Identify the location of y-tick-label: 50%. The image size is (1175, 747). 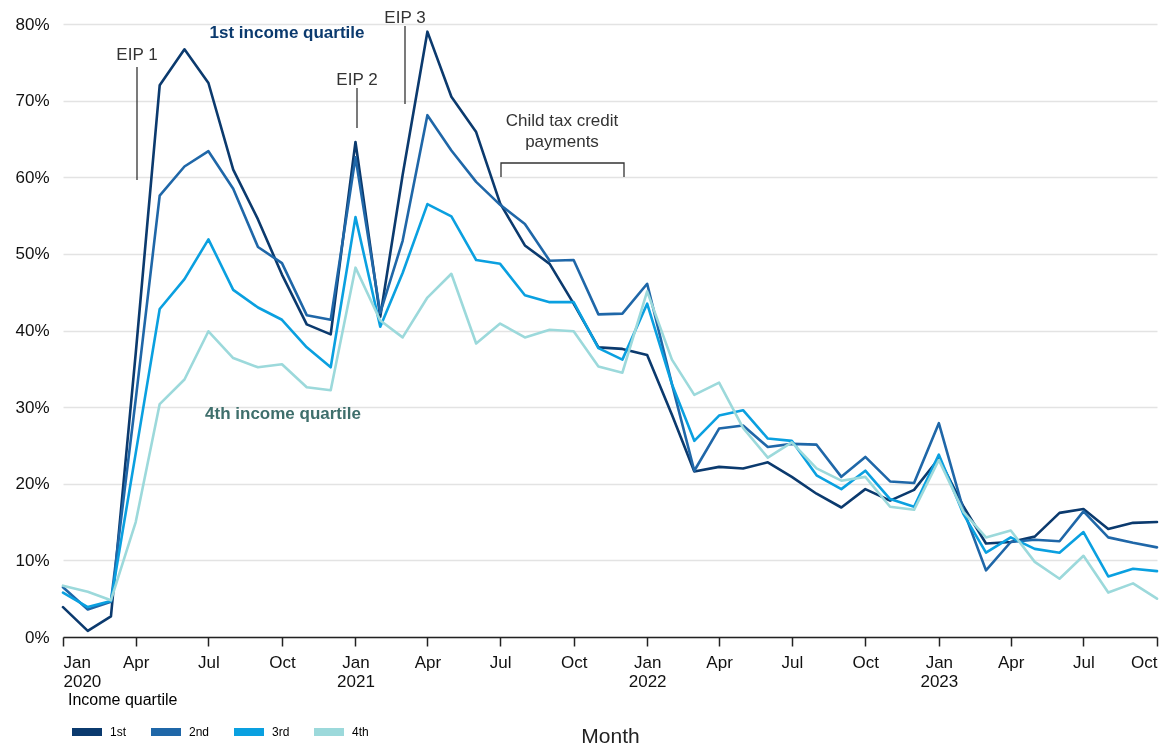
(32, 254).